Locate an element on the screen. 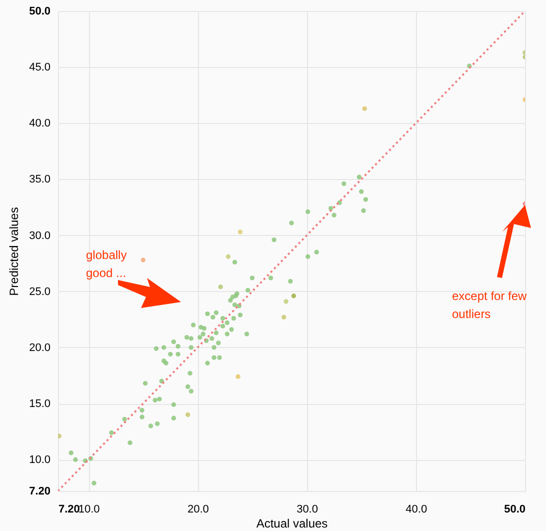  y-tick-label: 10.0 is located at coordinates (39, 460).